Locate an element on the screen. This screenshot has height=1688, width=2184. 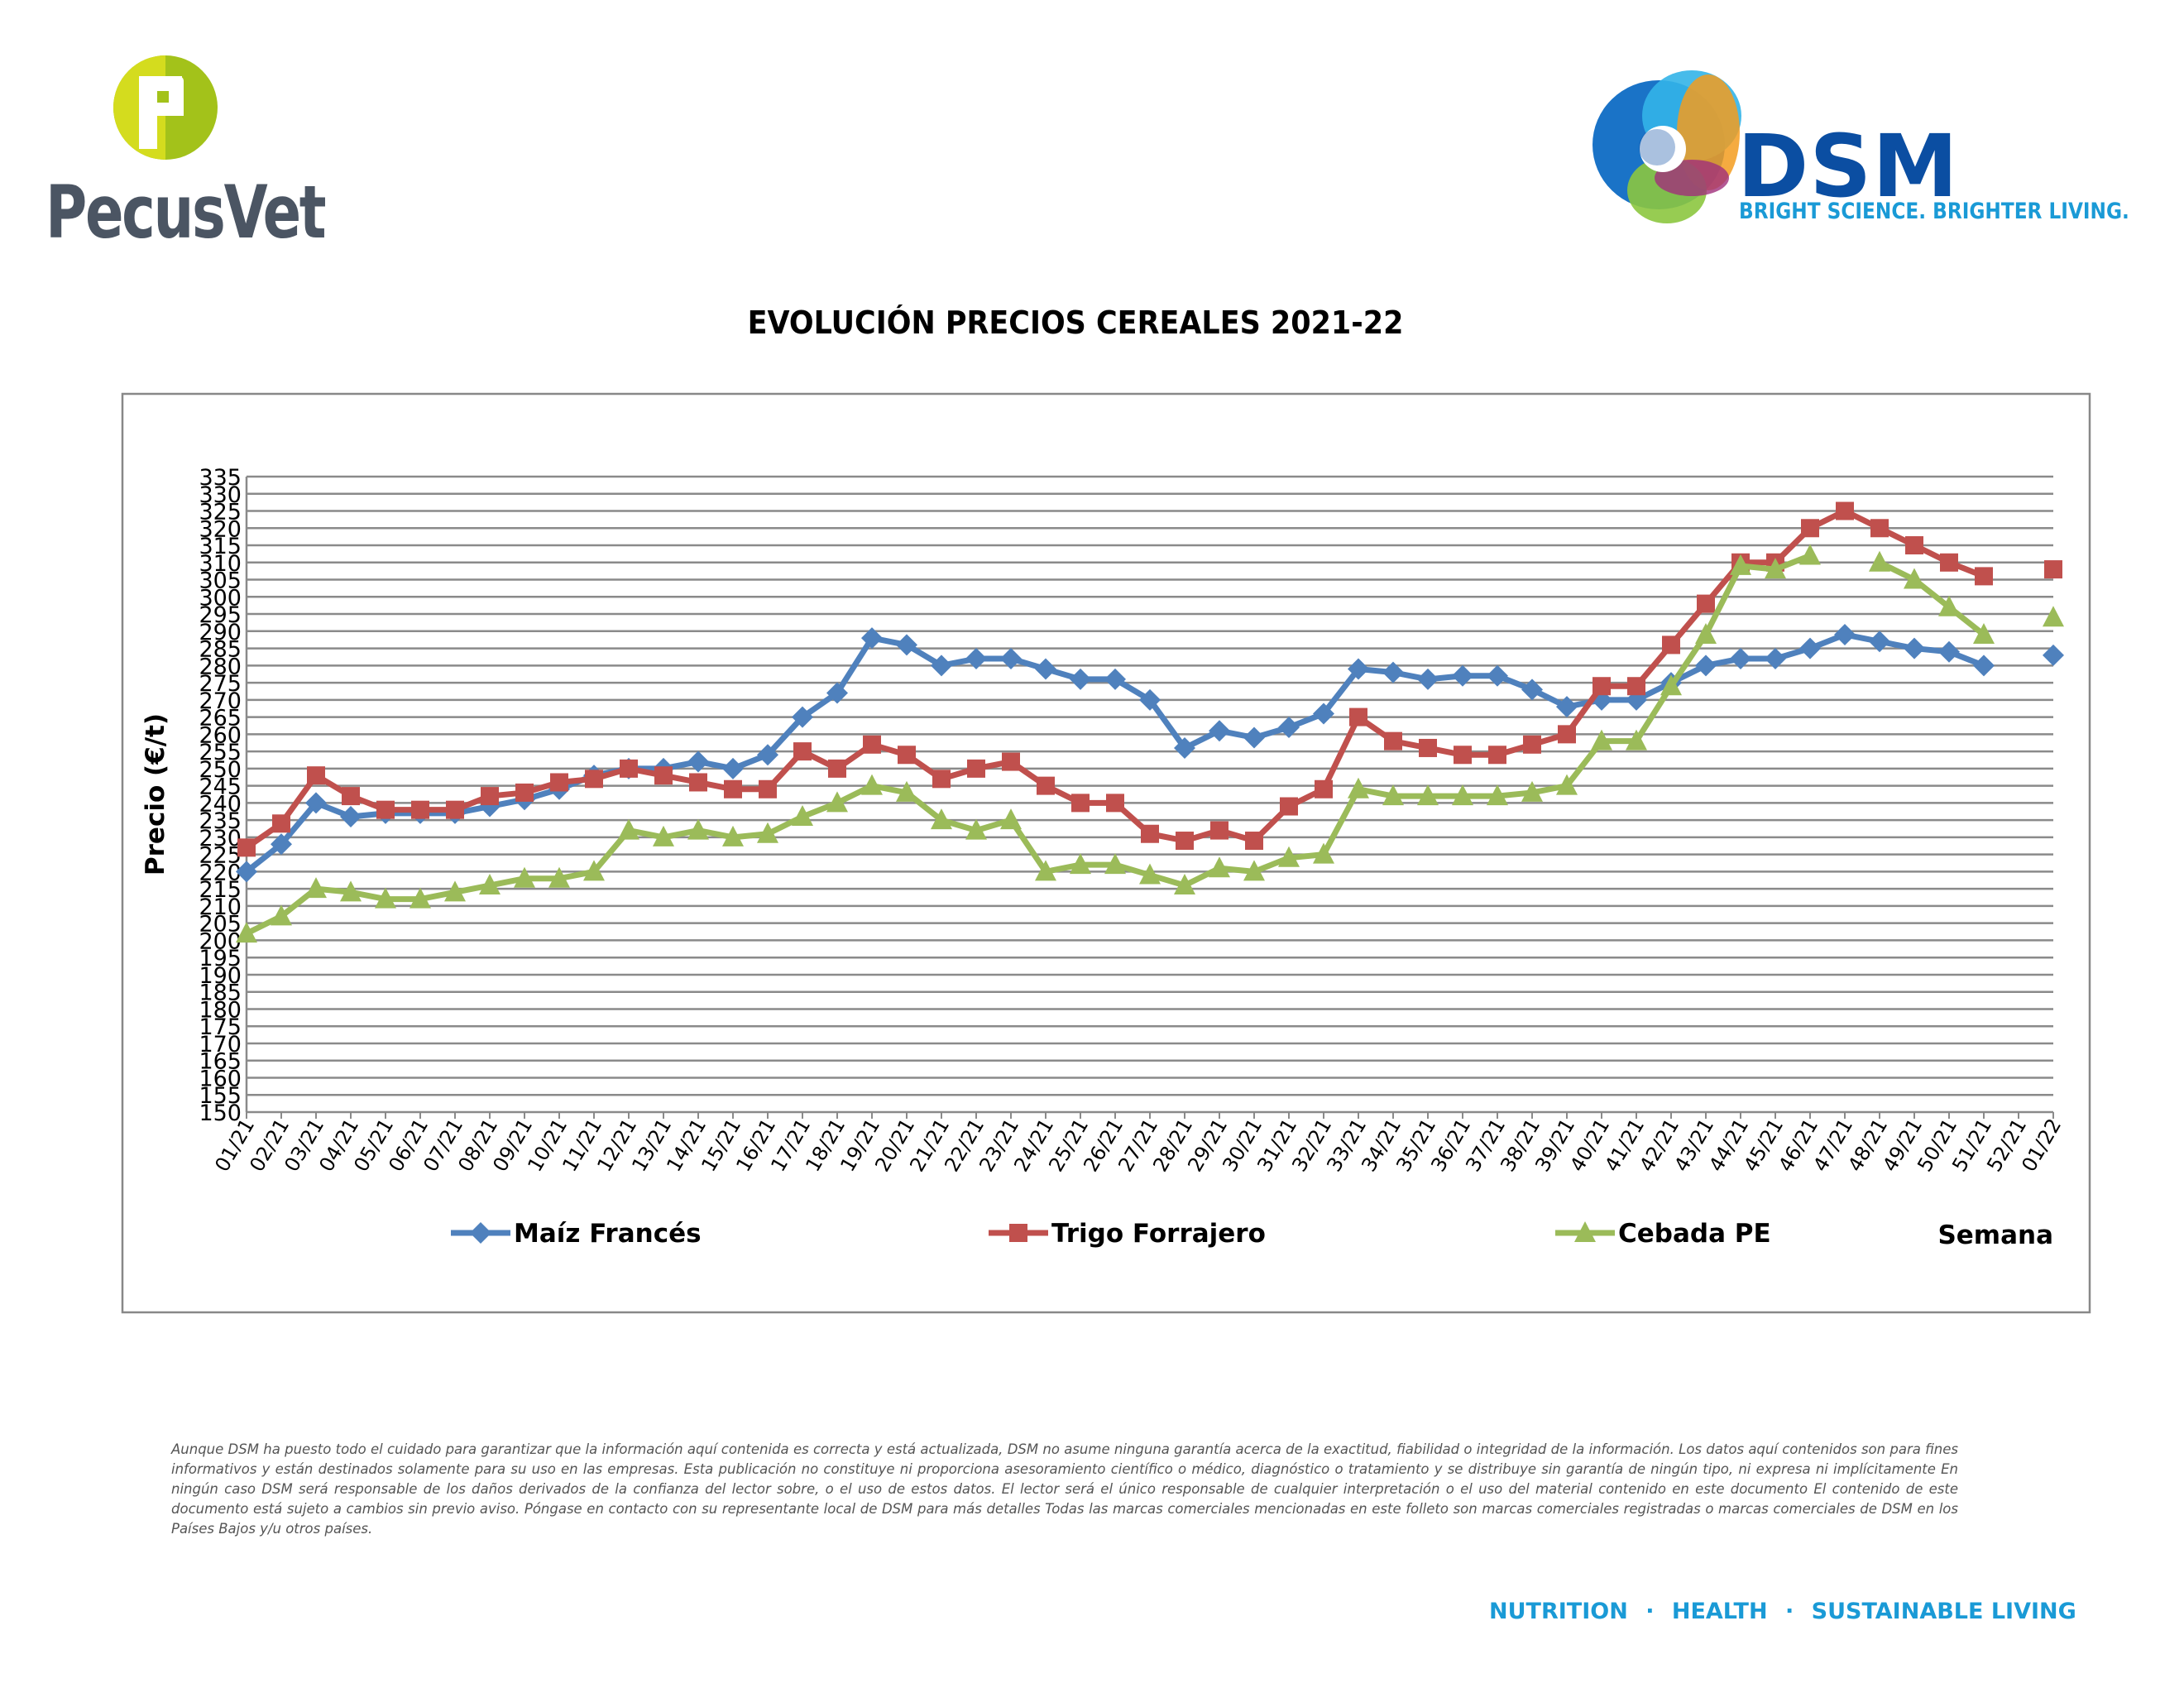
y-tick-label: 160 is located at coordinates (220, 1078).